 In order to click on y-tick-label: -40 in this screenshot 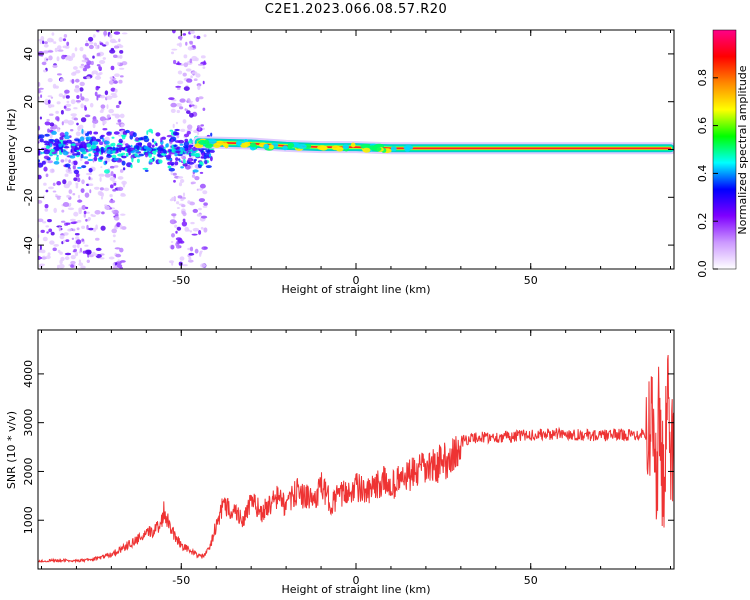, I will do `click(28, 245)`.